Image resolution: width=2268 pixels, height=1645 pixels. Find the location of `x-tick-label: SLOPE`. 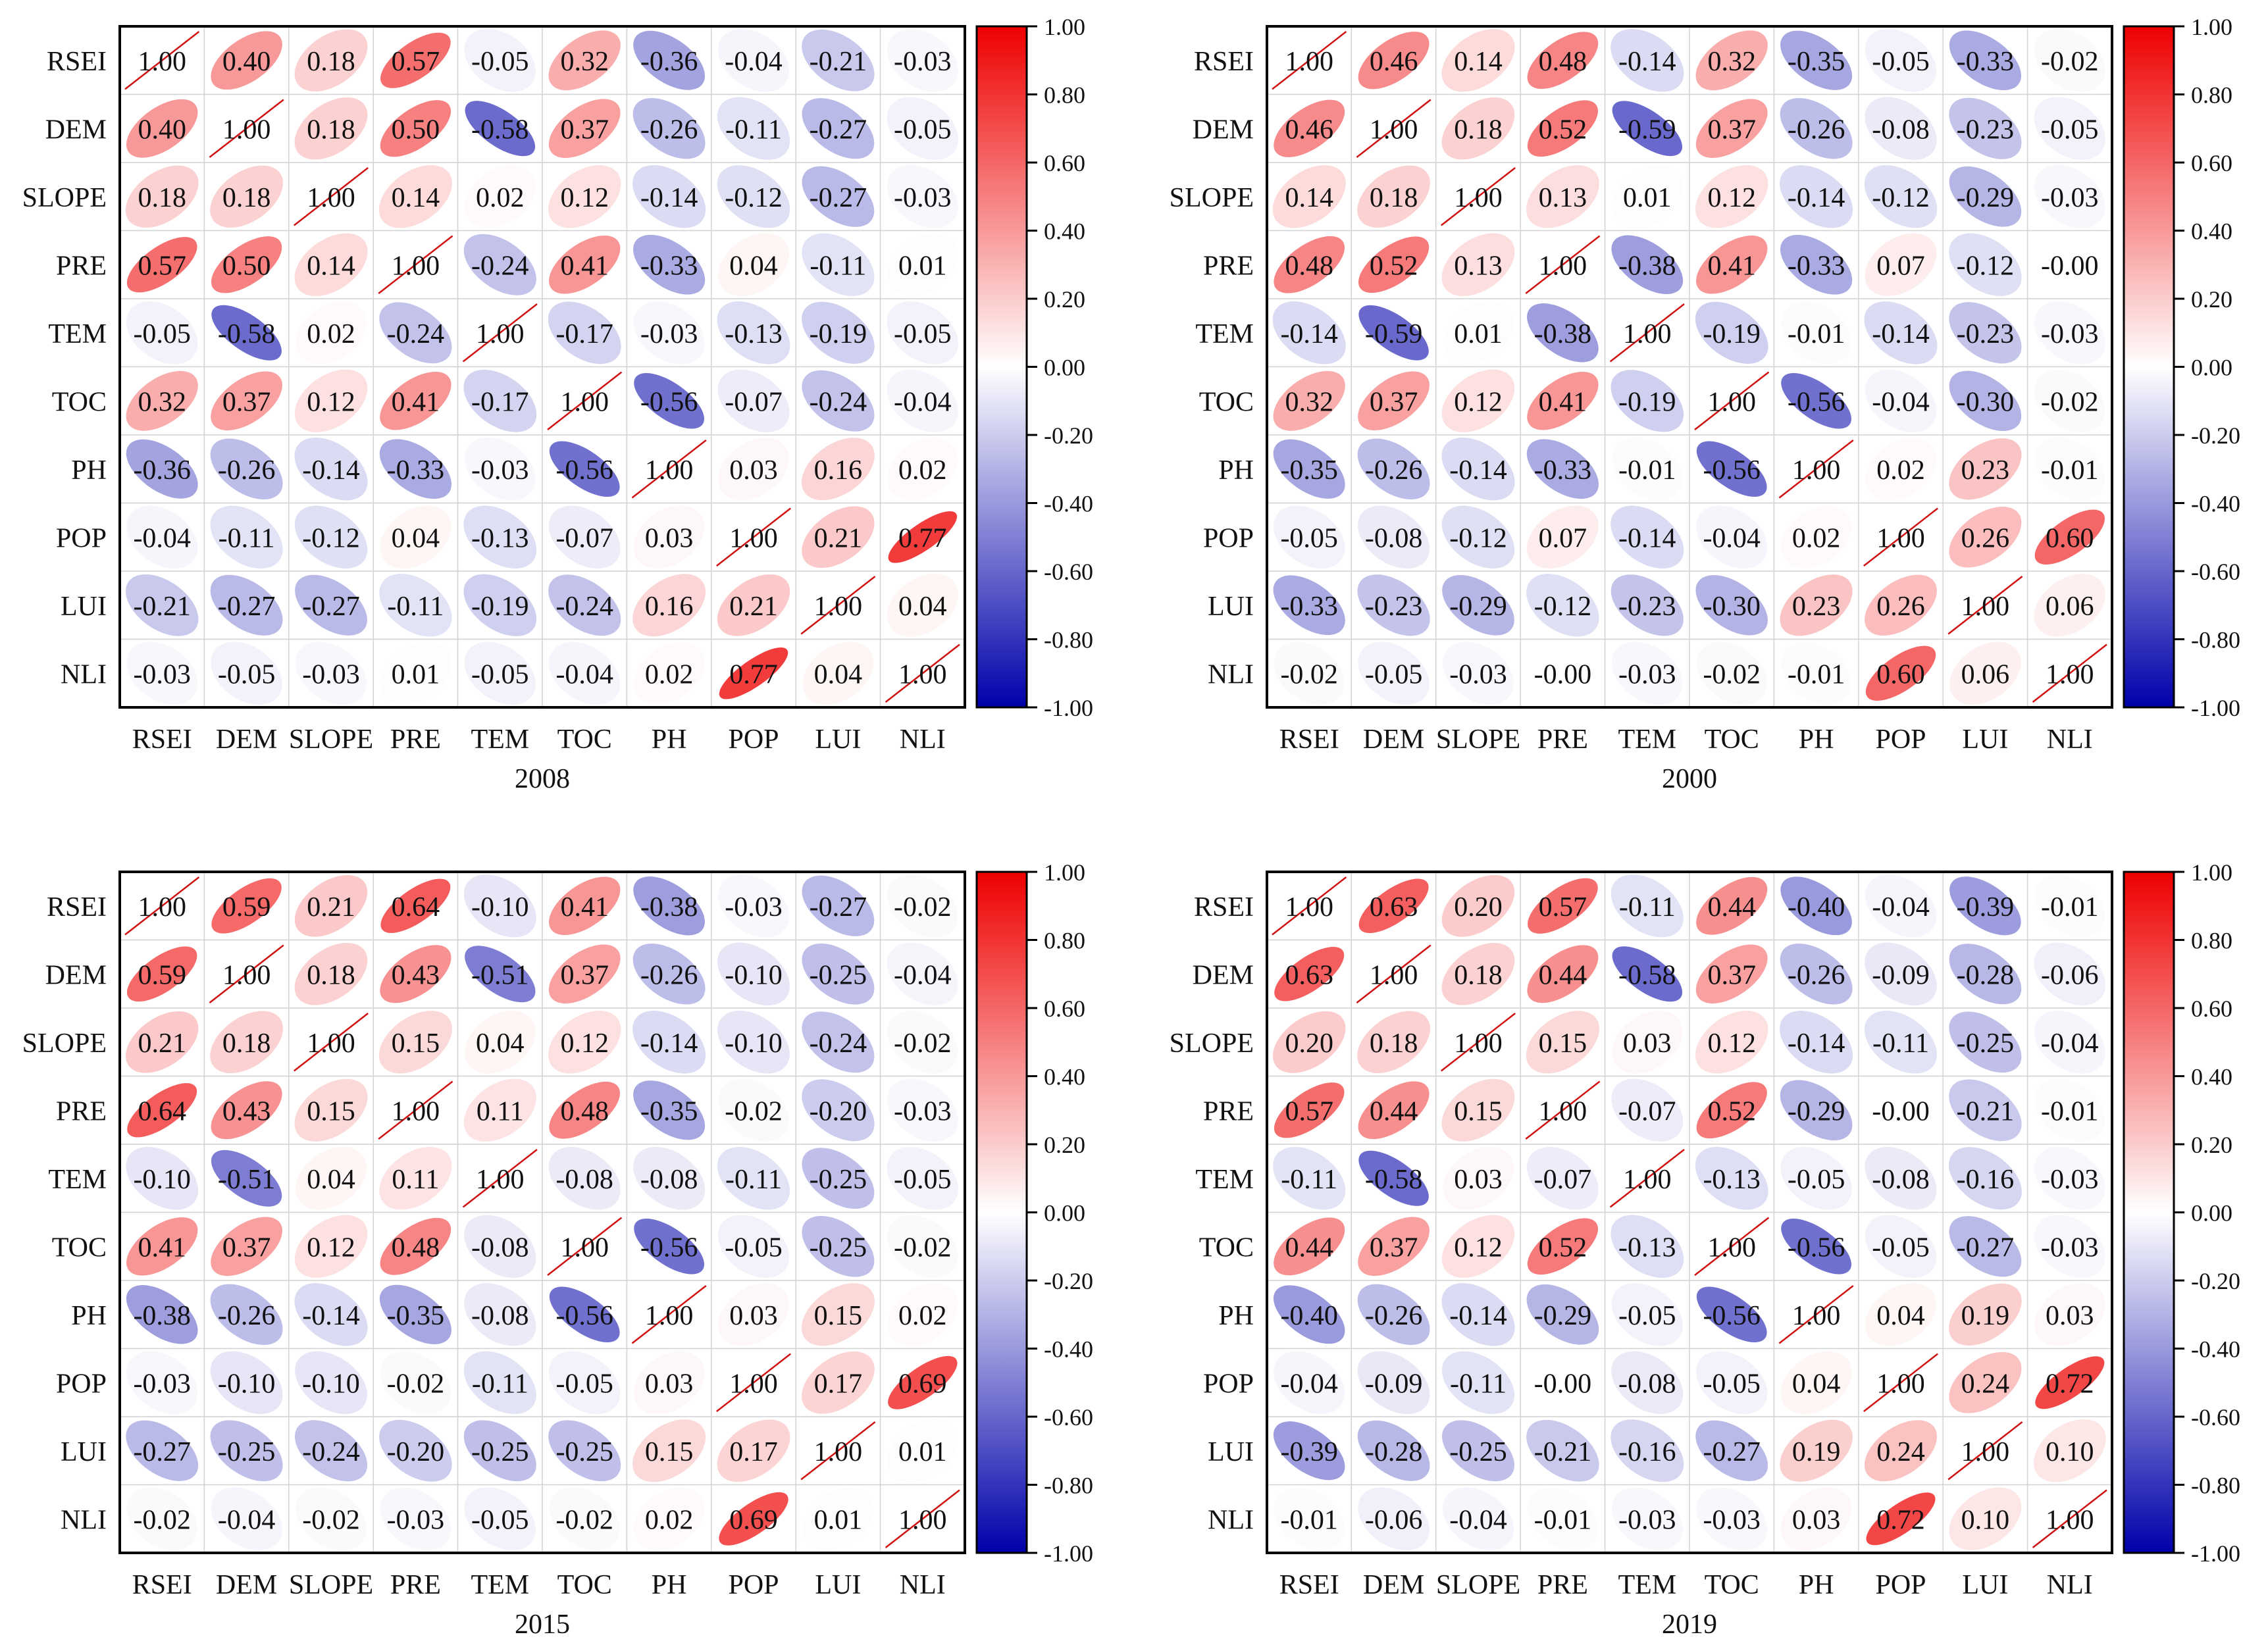

x-tick-label: SLOPE is located at coordinates (331, 1585).